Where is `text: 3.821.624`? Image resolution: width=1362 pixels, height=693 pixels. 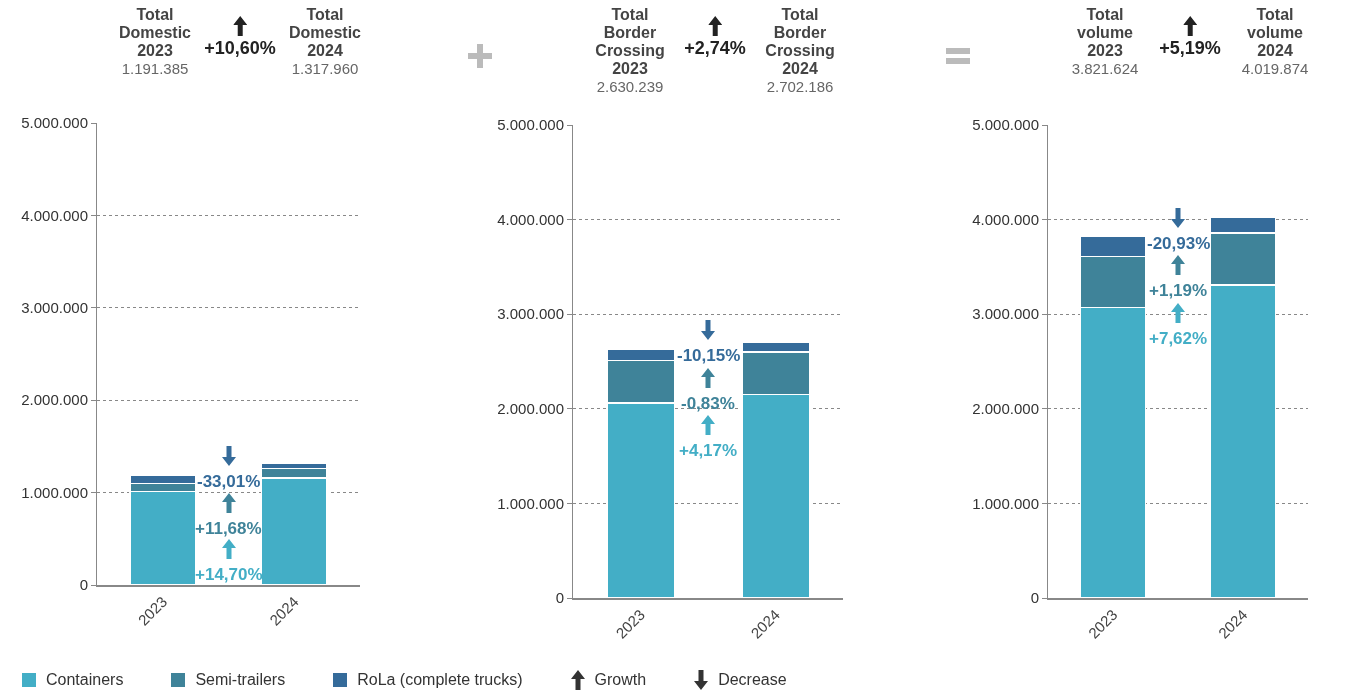
text: 3.821.624 is located at coordinates (1105, 68).